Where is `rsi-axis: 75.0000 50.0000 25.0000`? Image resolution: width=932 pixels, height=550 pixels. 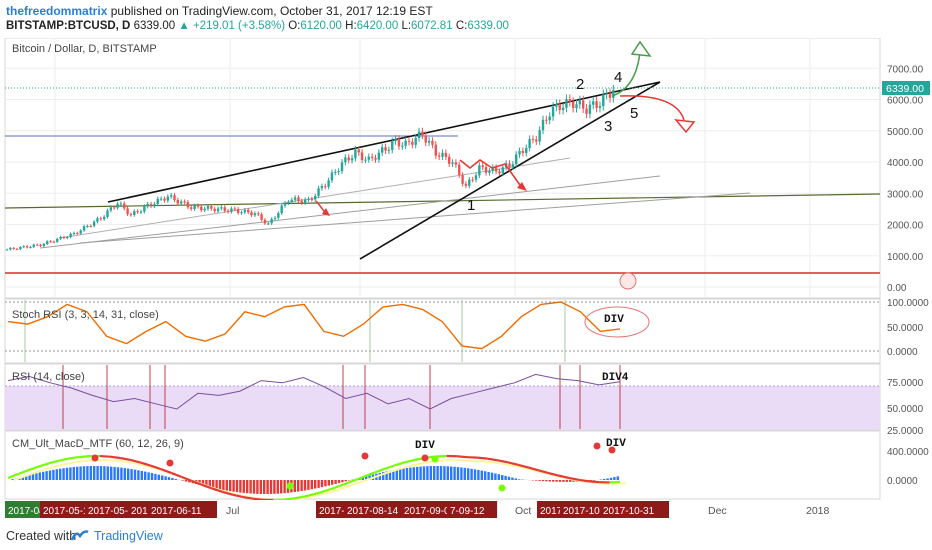
rsi-axis: 75.0000 50.0000 25.0000 is located at coordinates (905, 407).